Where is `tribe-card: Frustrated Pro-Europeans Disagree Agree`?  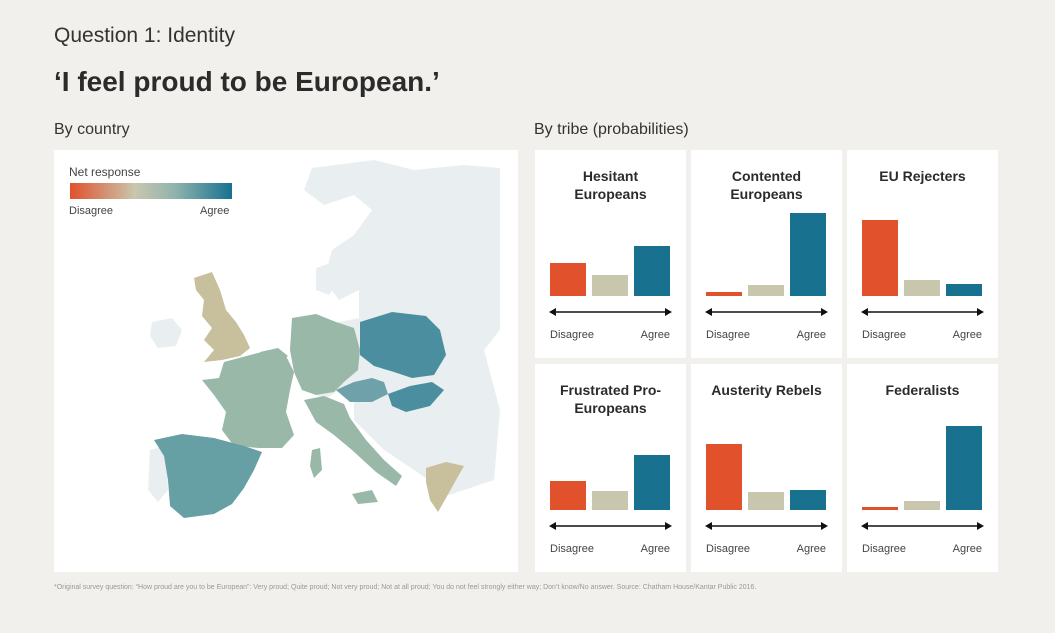
tribe-card: Frustrated Pro-Europeans Disagree Agree is located at coordinates (610, 468).